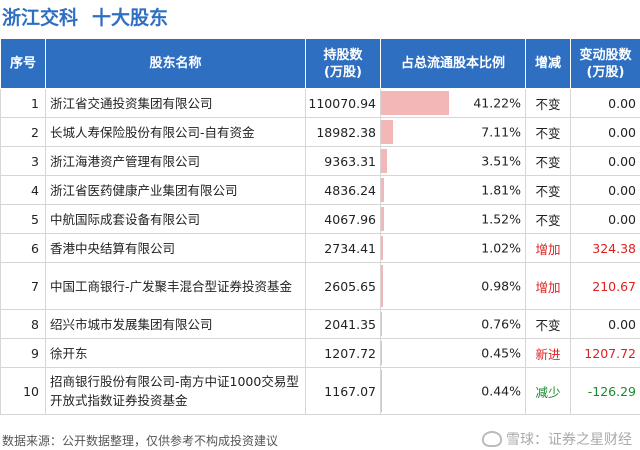  What do you see at coordinates (501, 248) in the screenshot?
I see `ratio-value: 1.02%` at bounding box center [501, 248].